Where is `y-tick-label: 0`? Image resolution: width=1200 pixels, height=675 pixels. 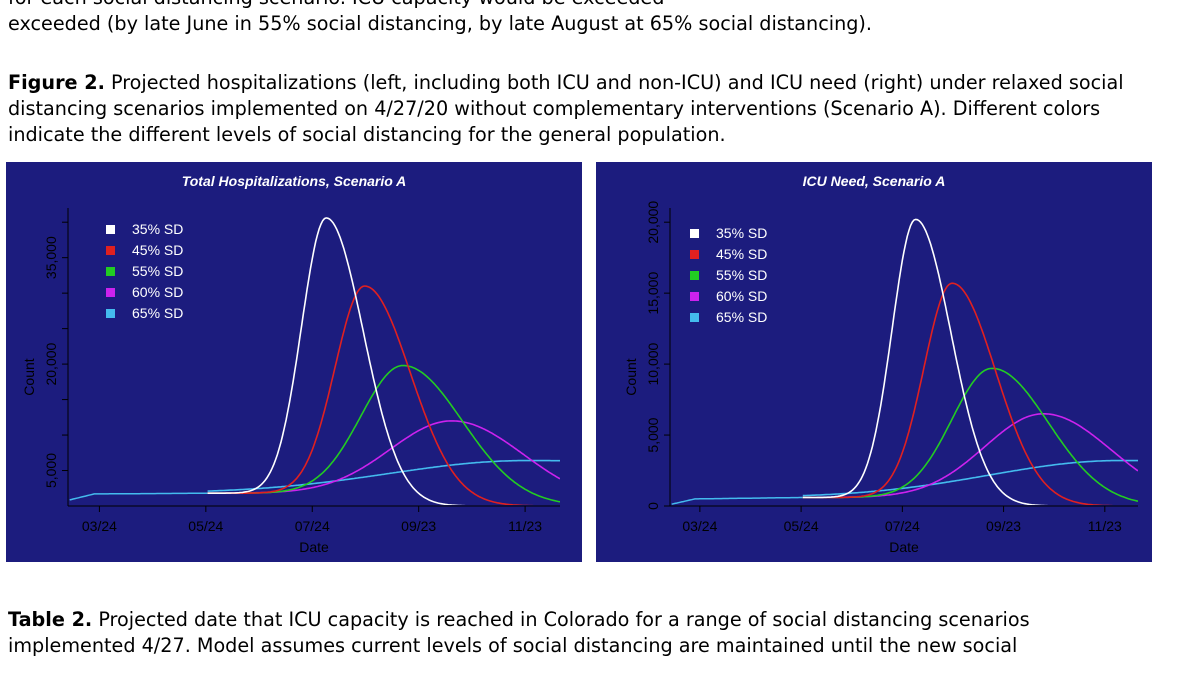 y-tick-label: 0 is located at coordinates (653, 506).